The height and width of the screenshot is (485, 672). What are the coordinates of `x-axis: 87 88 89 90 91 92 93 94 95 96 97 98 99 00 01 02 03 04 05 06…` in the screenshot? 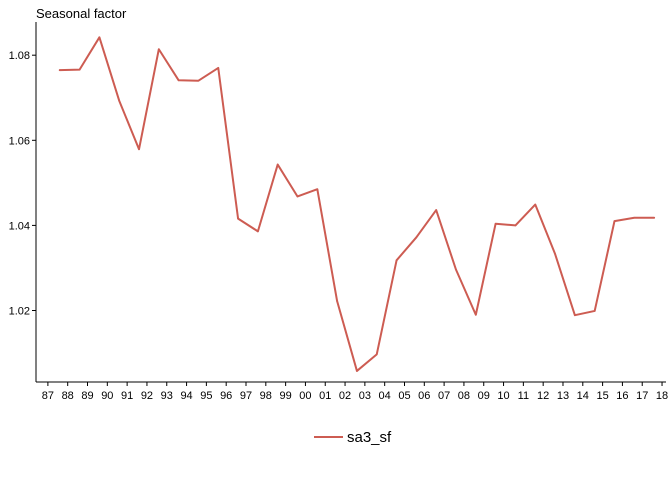 It's located at (352, 391).